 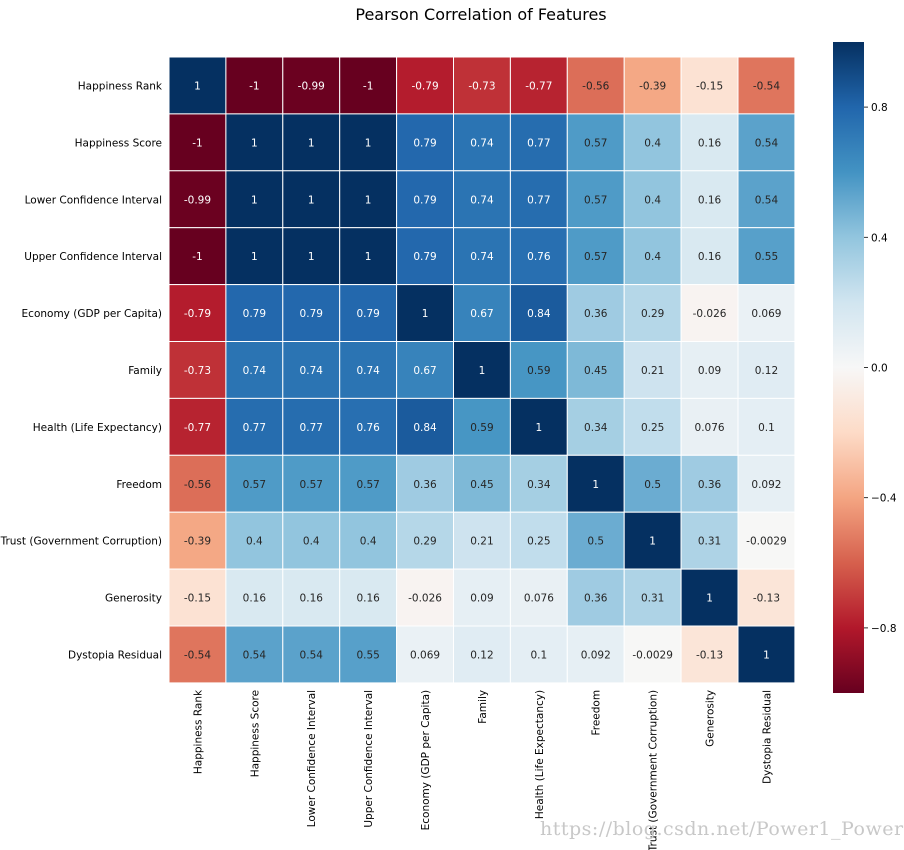 I want to click on column-tick-label: Generosity, so click(x=711, y=718).